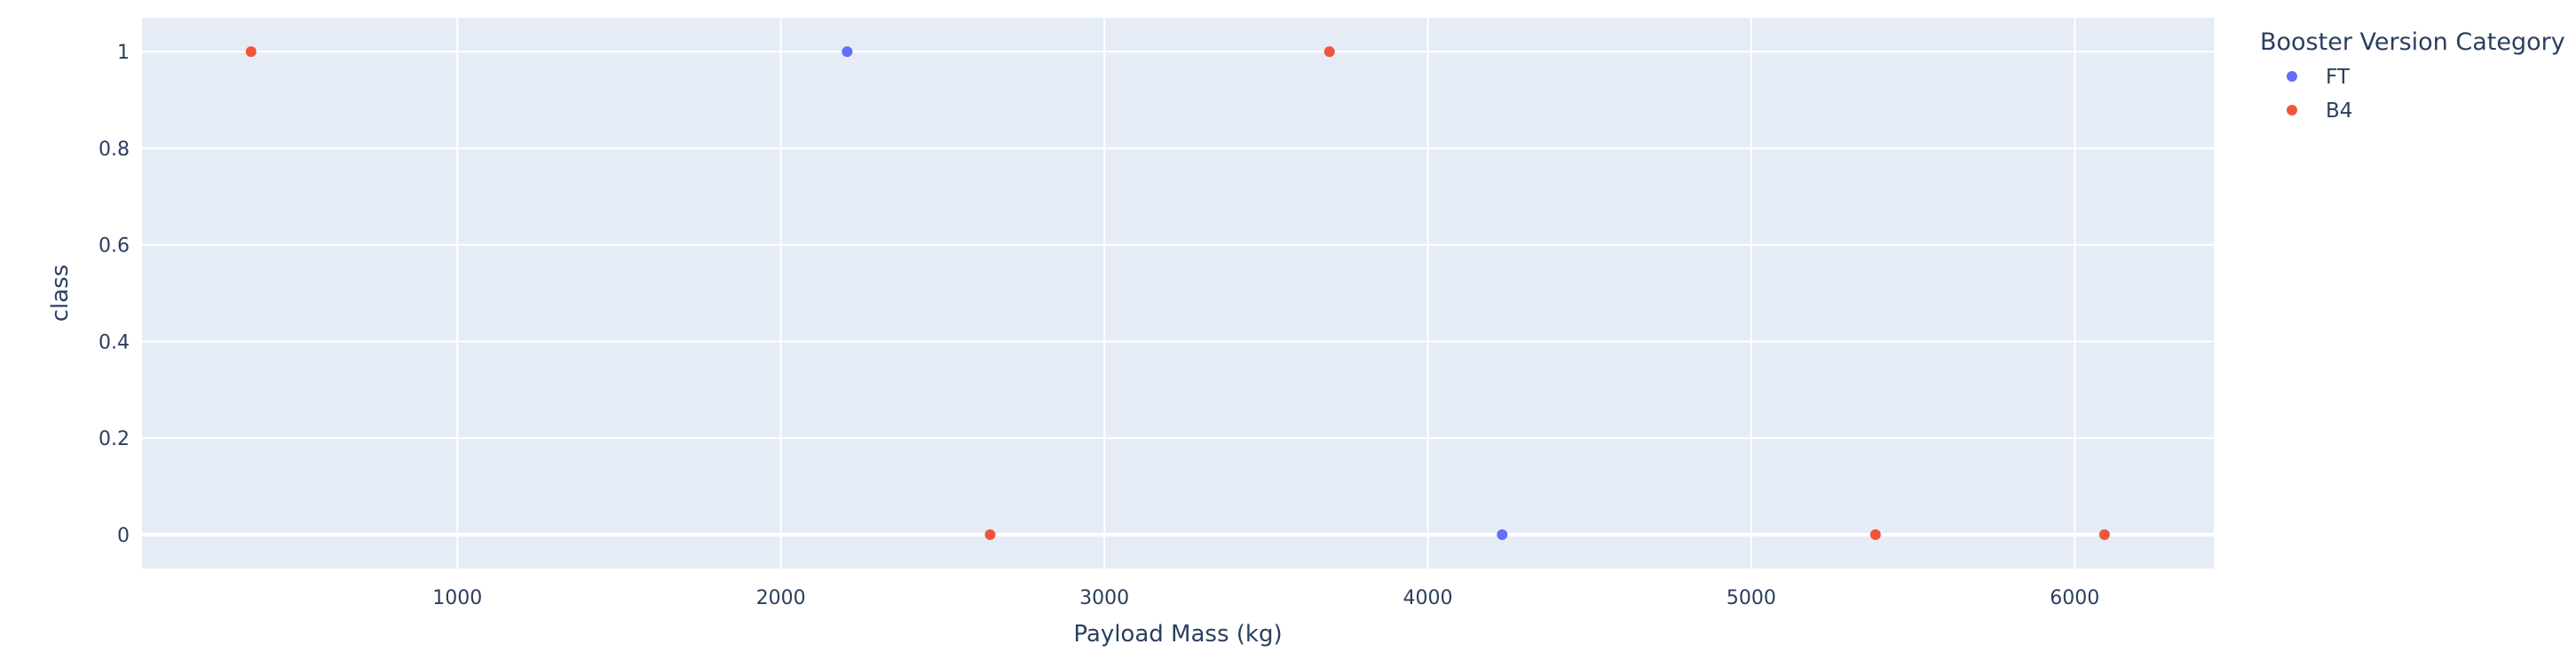  I want to click on y-tick-labels: 0 0.2 0.4 0.6 0.8 1, so click(114, 294).